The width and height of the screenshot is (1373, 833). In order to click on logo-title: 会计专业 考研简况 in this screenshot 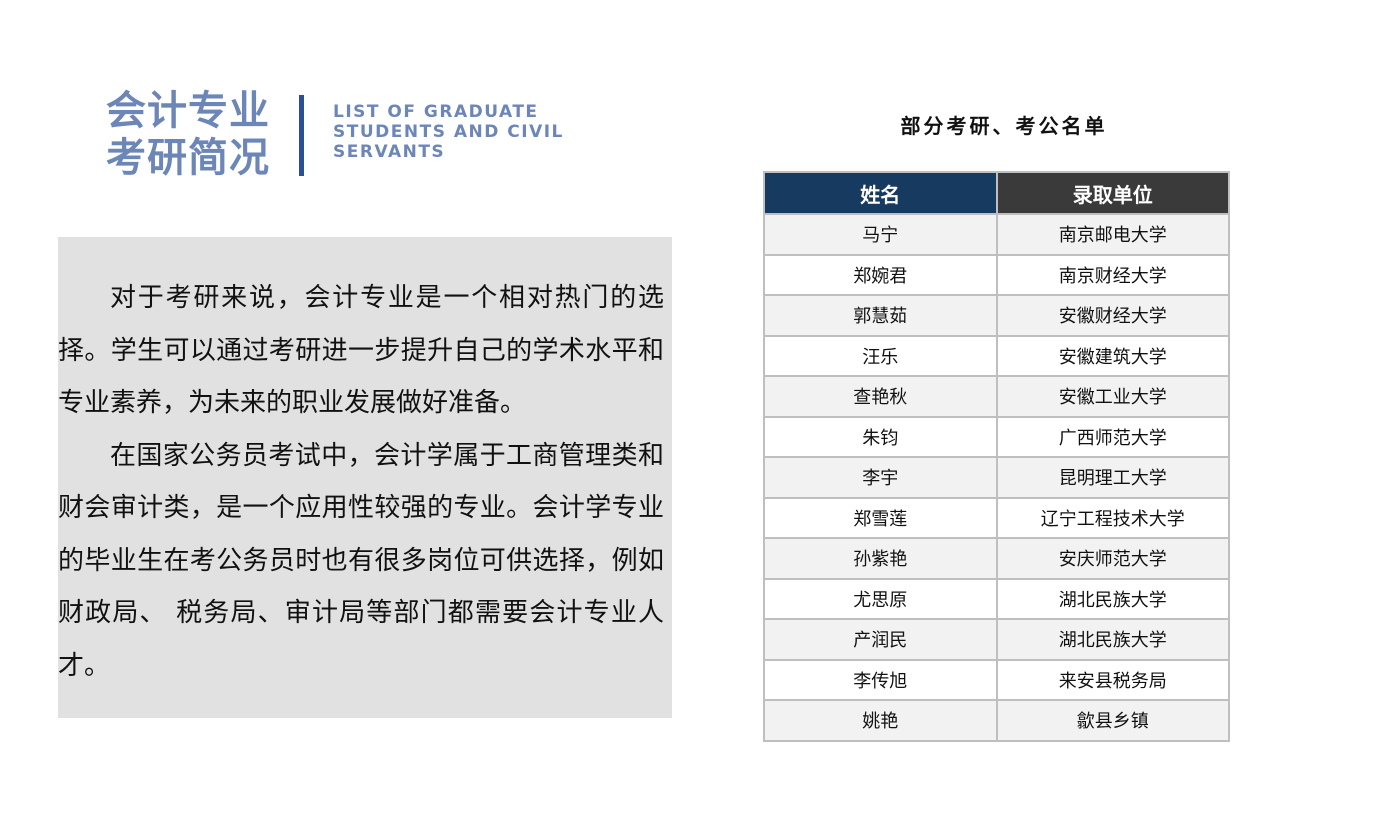, I will do `click(196, 135)`.